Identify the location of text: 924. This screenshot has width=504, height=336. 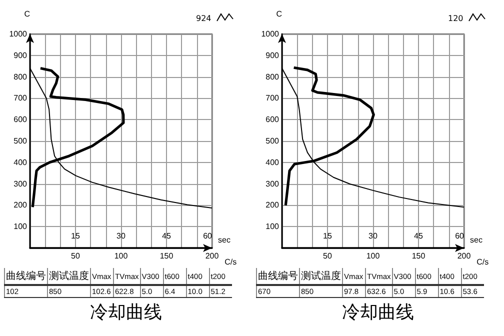
(204, 18).